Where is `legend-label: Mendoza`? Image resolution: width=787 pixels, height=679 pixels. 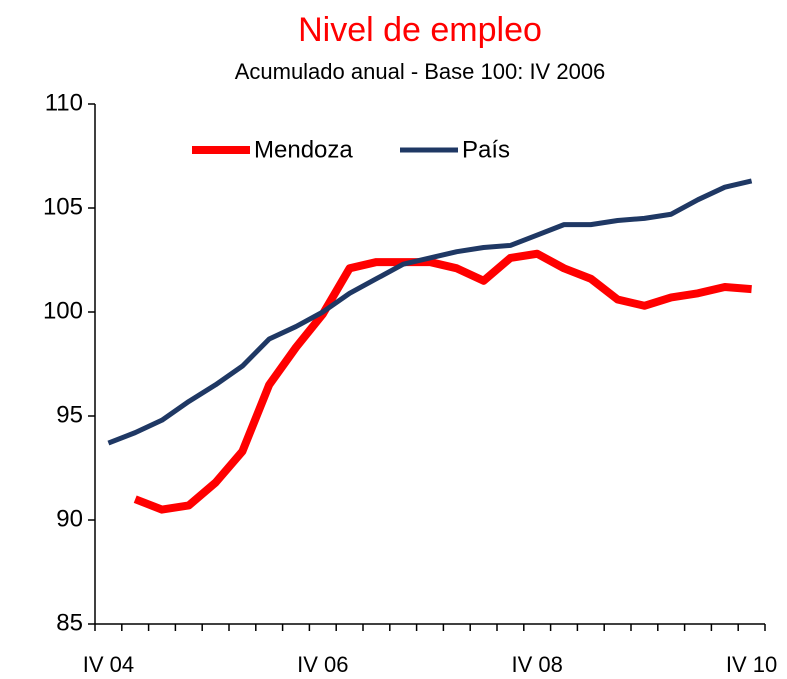 legend-label: Mendoza is located at coordinates (303, 149).